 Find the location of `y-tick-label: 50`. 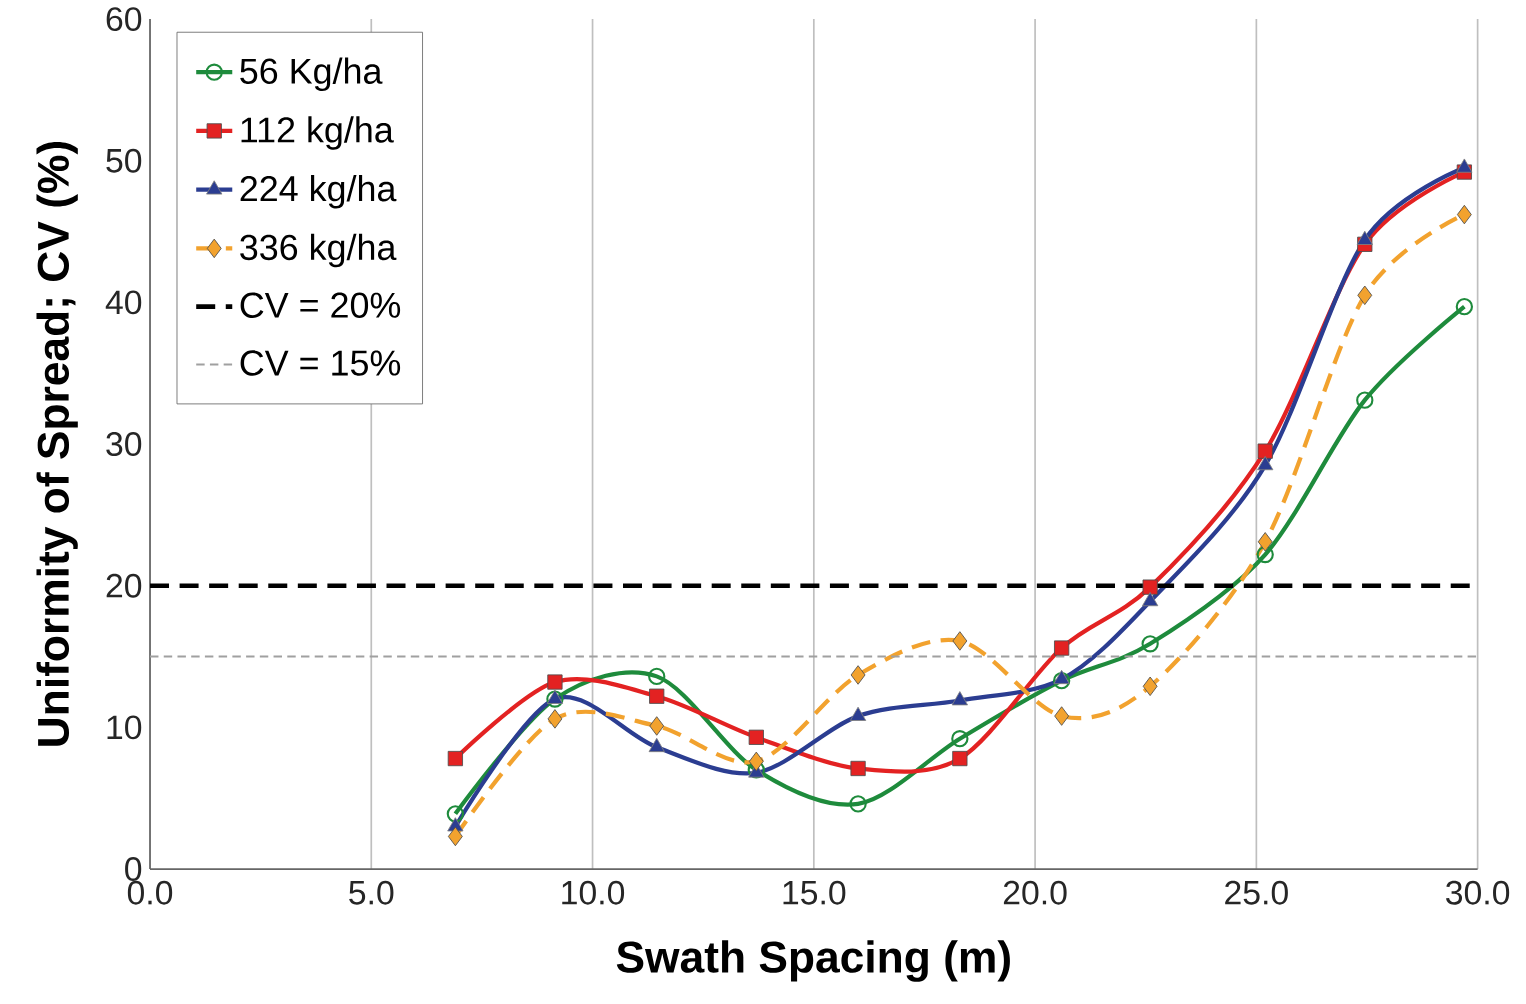

y-tick-label: 50 is located at coordinates (124, 160).